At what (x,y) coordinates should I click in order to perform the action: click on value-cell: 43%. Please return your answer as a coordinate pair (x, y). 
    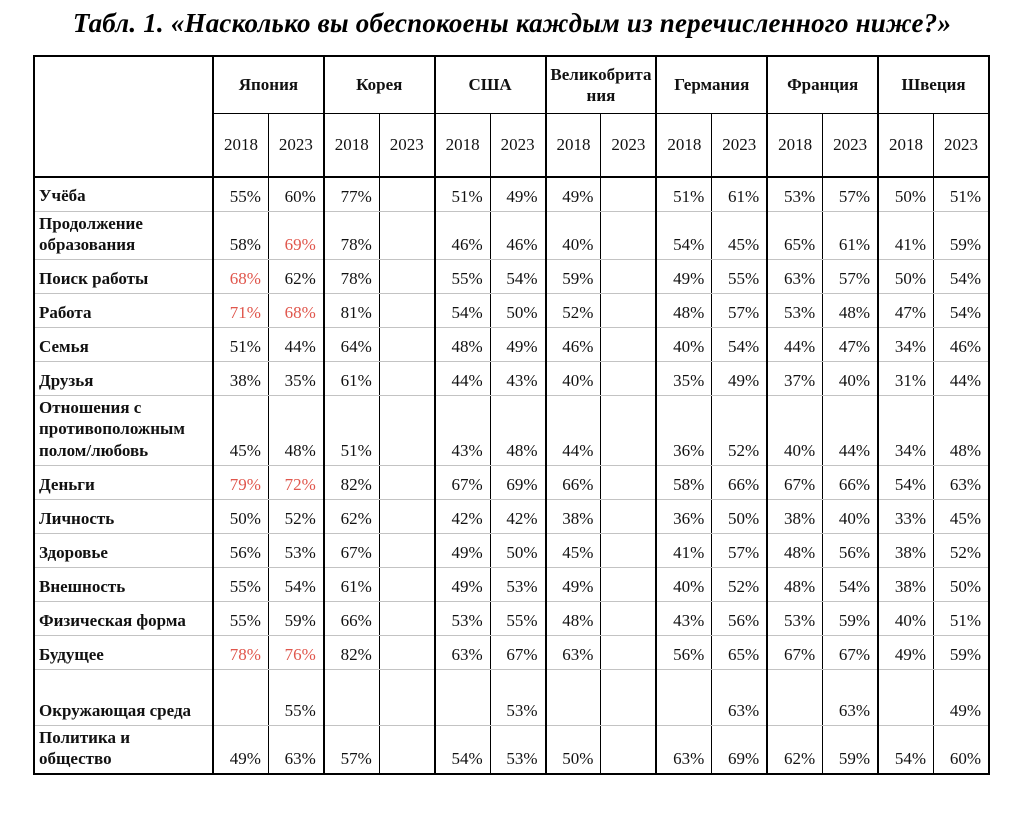
    Looking at the image, I should click on (517, 378).